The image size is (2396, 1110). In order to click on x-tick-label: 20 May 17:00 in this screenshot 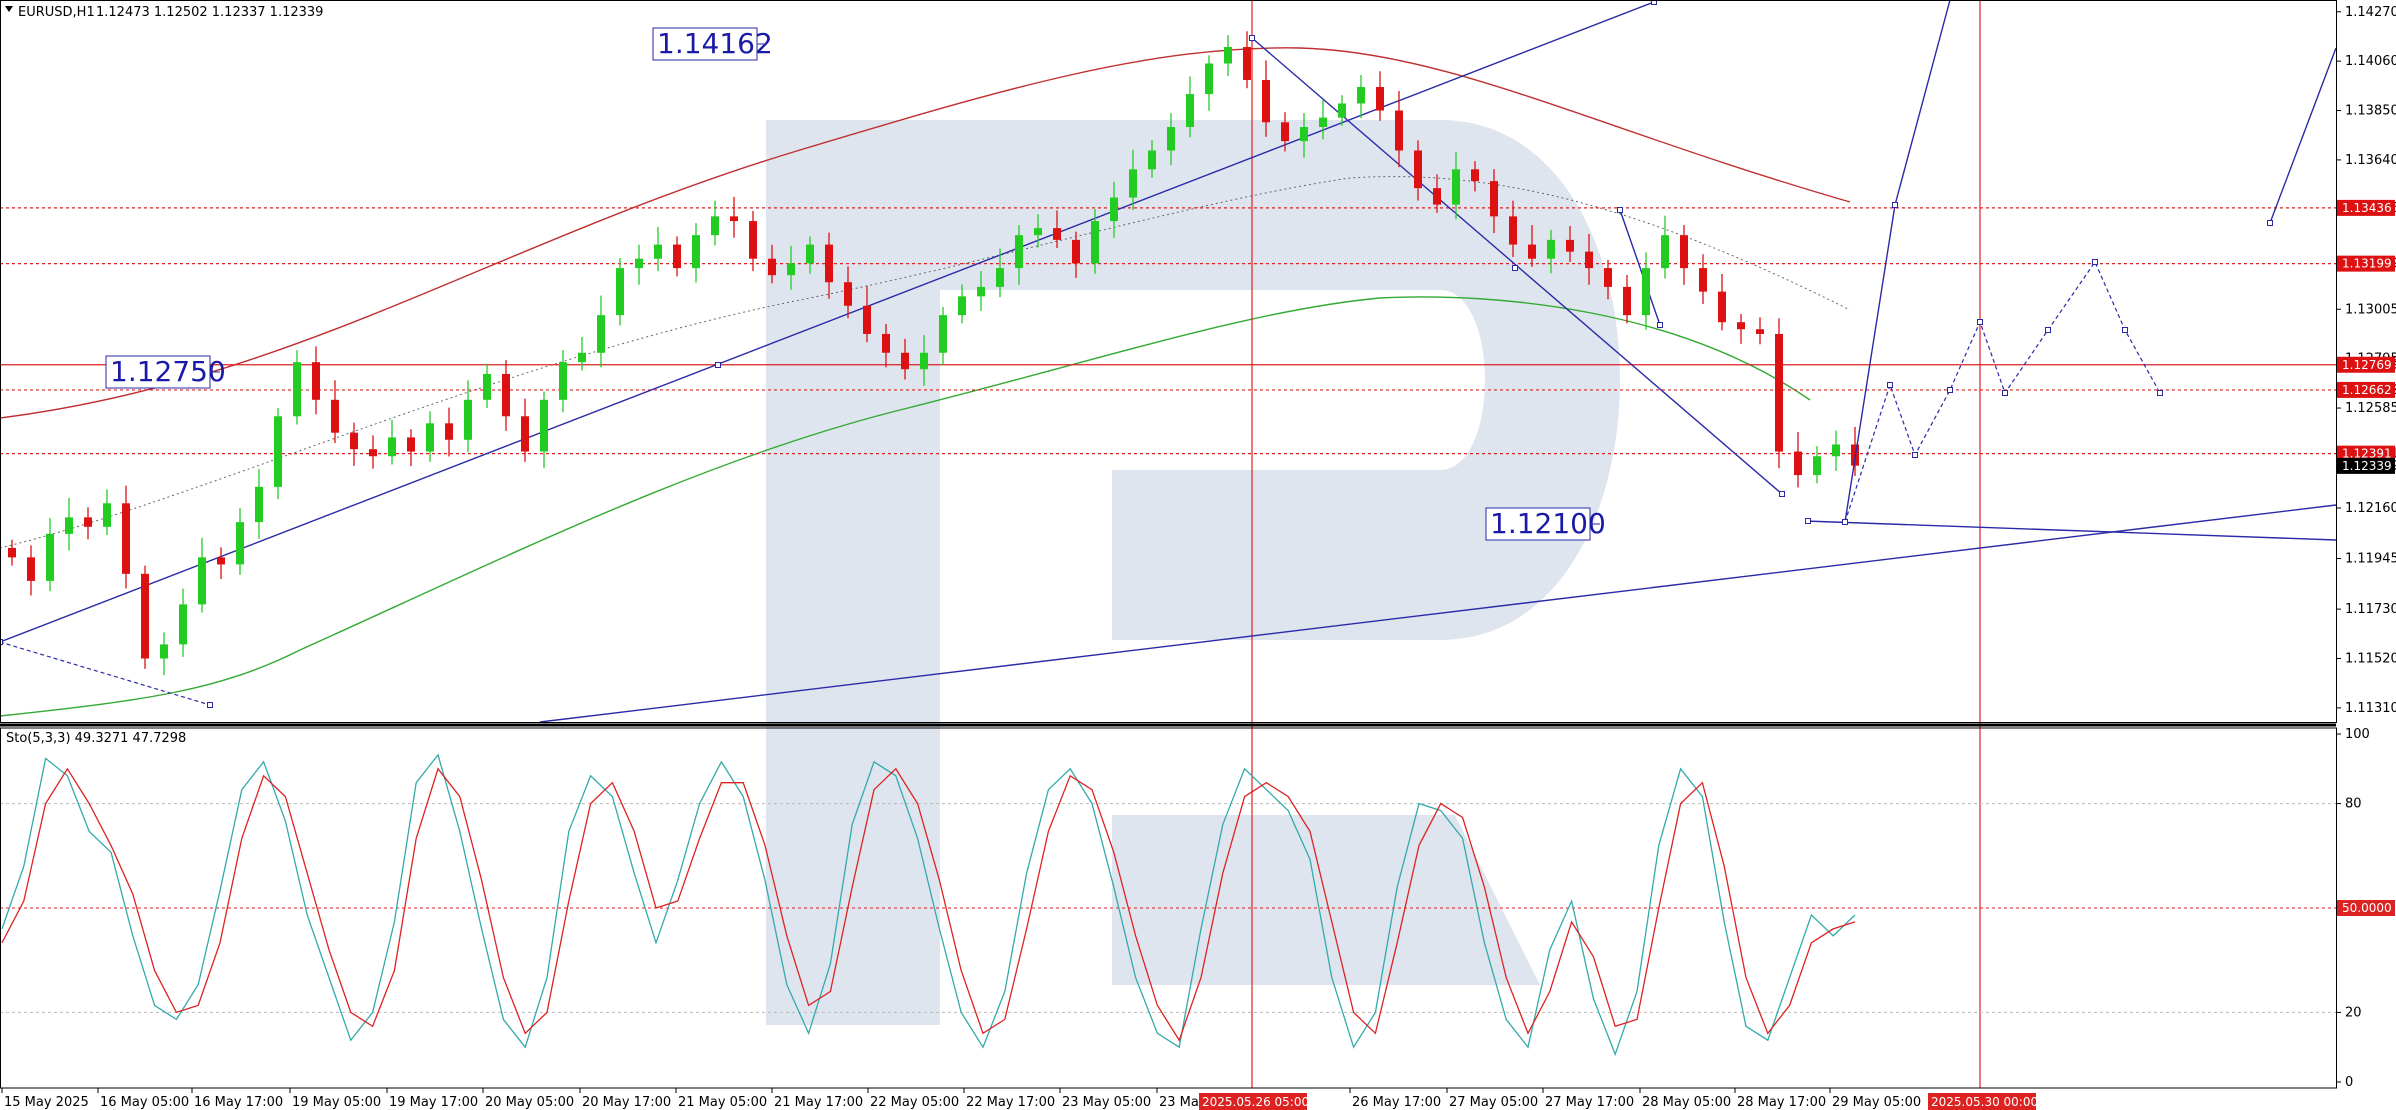, I will do `click(626, 1102)`.